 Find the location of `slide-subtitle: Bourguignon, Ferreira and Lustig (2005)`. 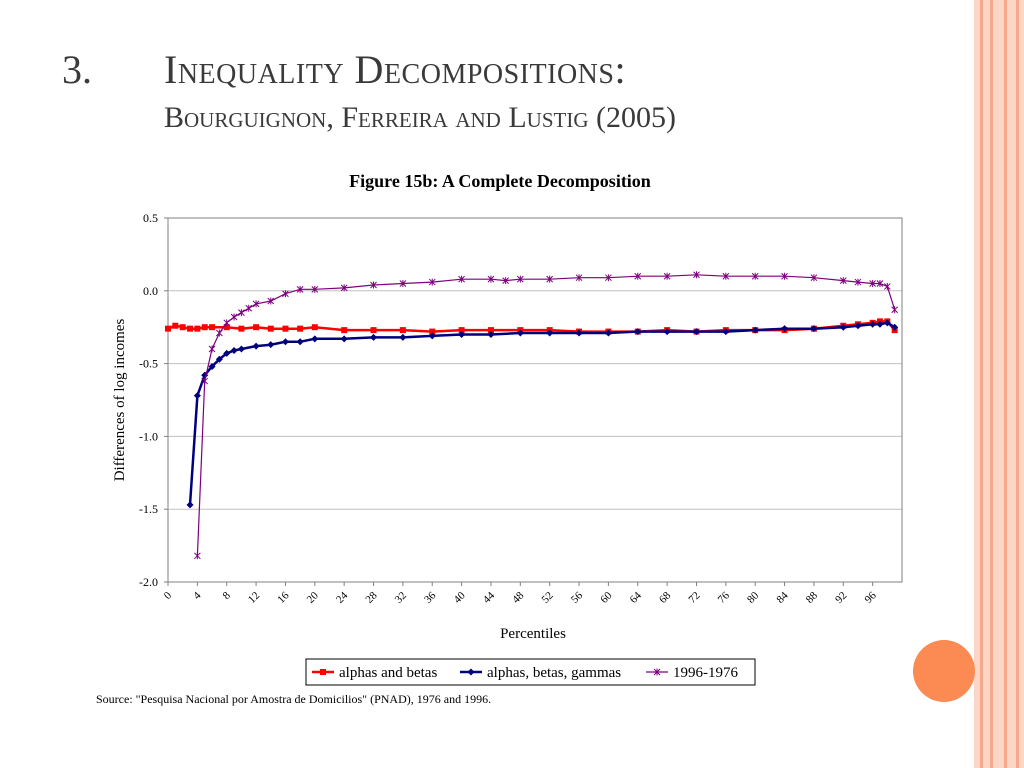

slide-subtitle: Bourguignon, Ferreira and Lustig (2005) is located at coordinates (420, 117).